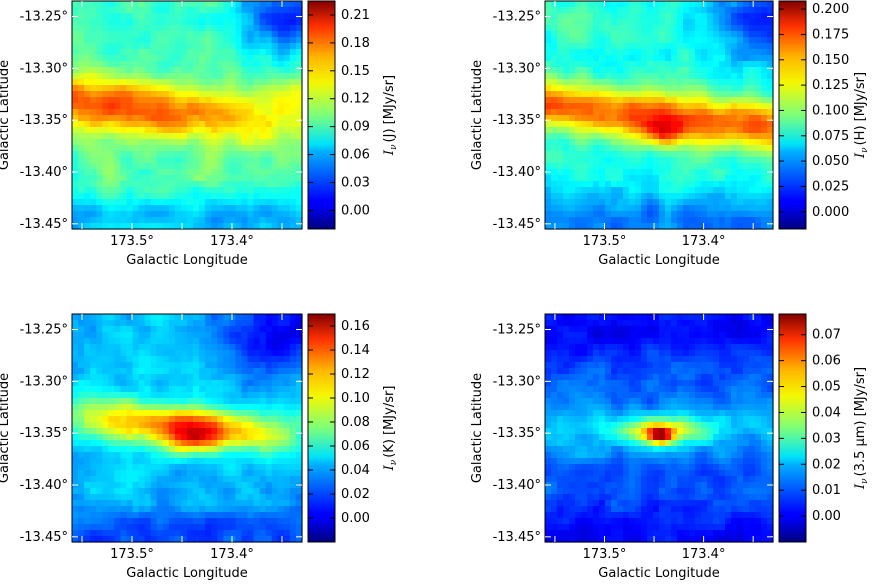 The image size is (872, 588). Describe the element at coordinates (44, 17) in the screenshot. I see `y-tick-label: -13.25°` at that location.